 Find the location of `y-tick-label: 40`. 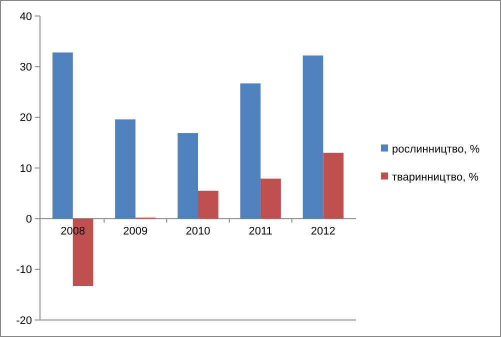

y-tick-label: 40 is located at coordinates (26, 16).